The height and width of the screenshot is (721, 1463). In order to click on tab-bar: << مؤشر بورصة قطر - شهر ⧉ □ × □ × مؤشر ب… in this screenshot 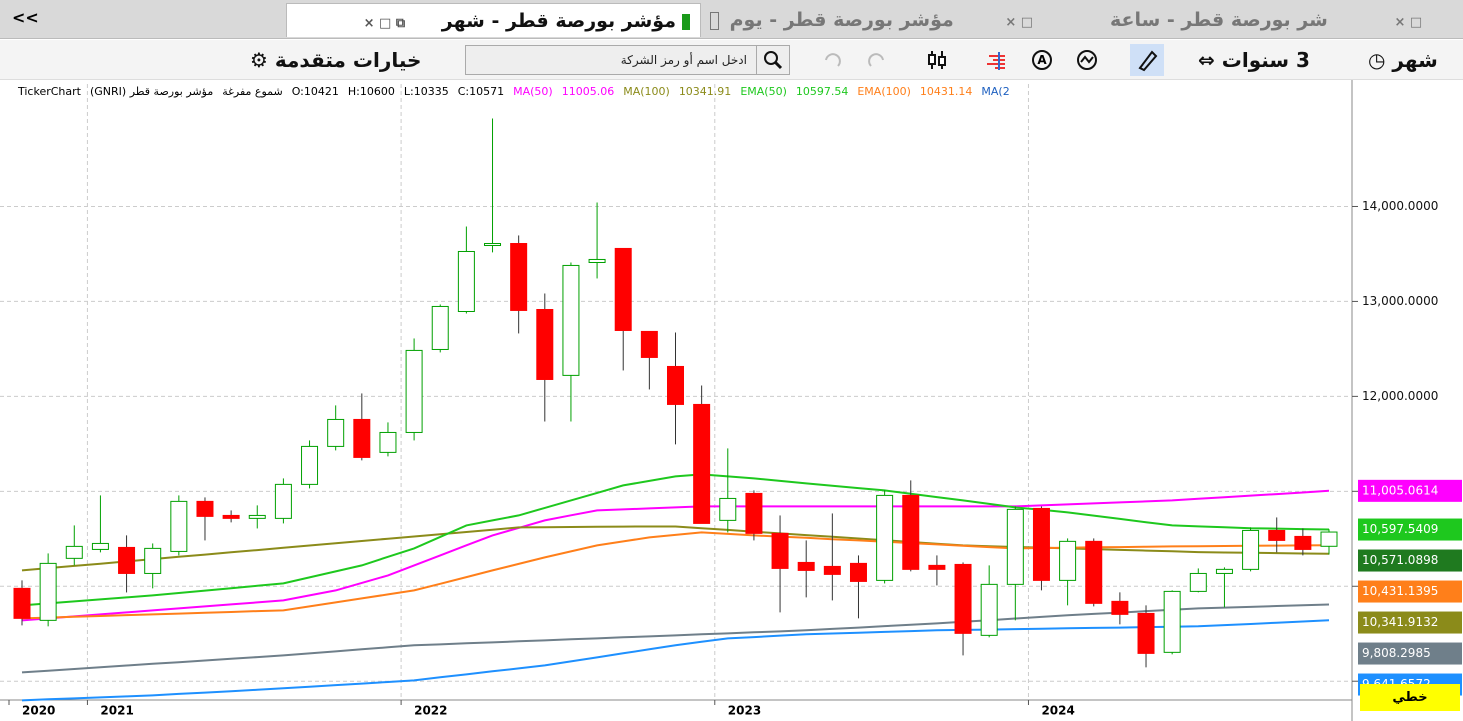, I will do `click(731, 19)`.